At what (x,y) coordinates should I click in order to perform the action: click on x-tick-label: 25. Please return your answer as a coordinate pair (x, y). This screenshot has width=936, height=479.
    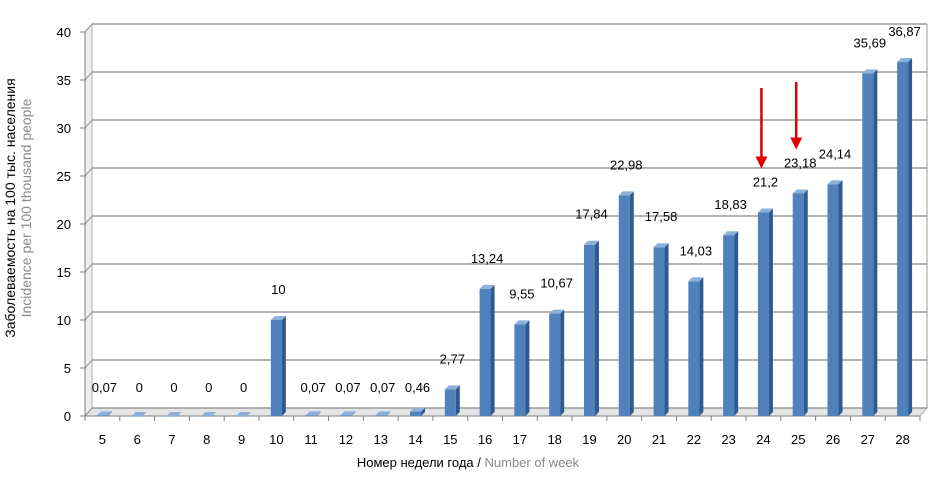
    Looking at the image, I should click on (798, 439).